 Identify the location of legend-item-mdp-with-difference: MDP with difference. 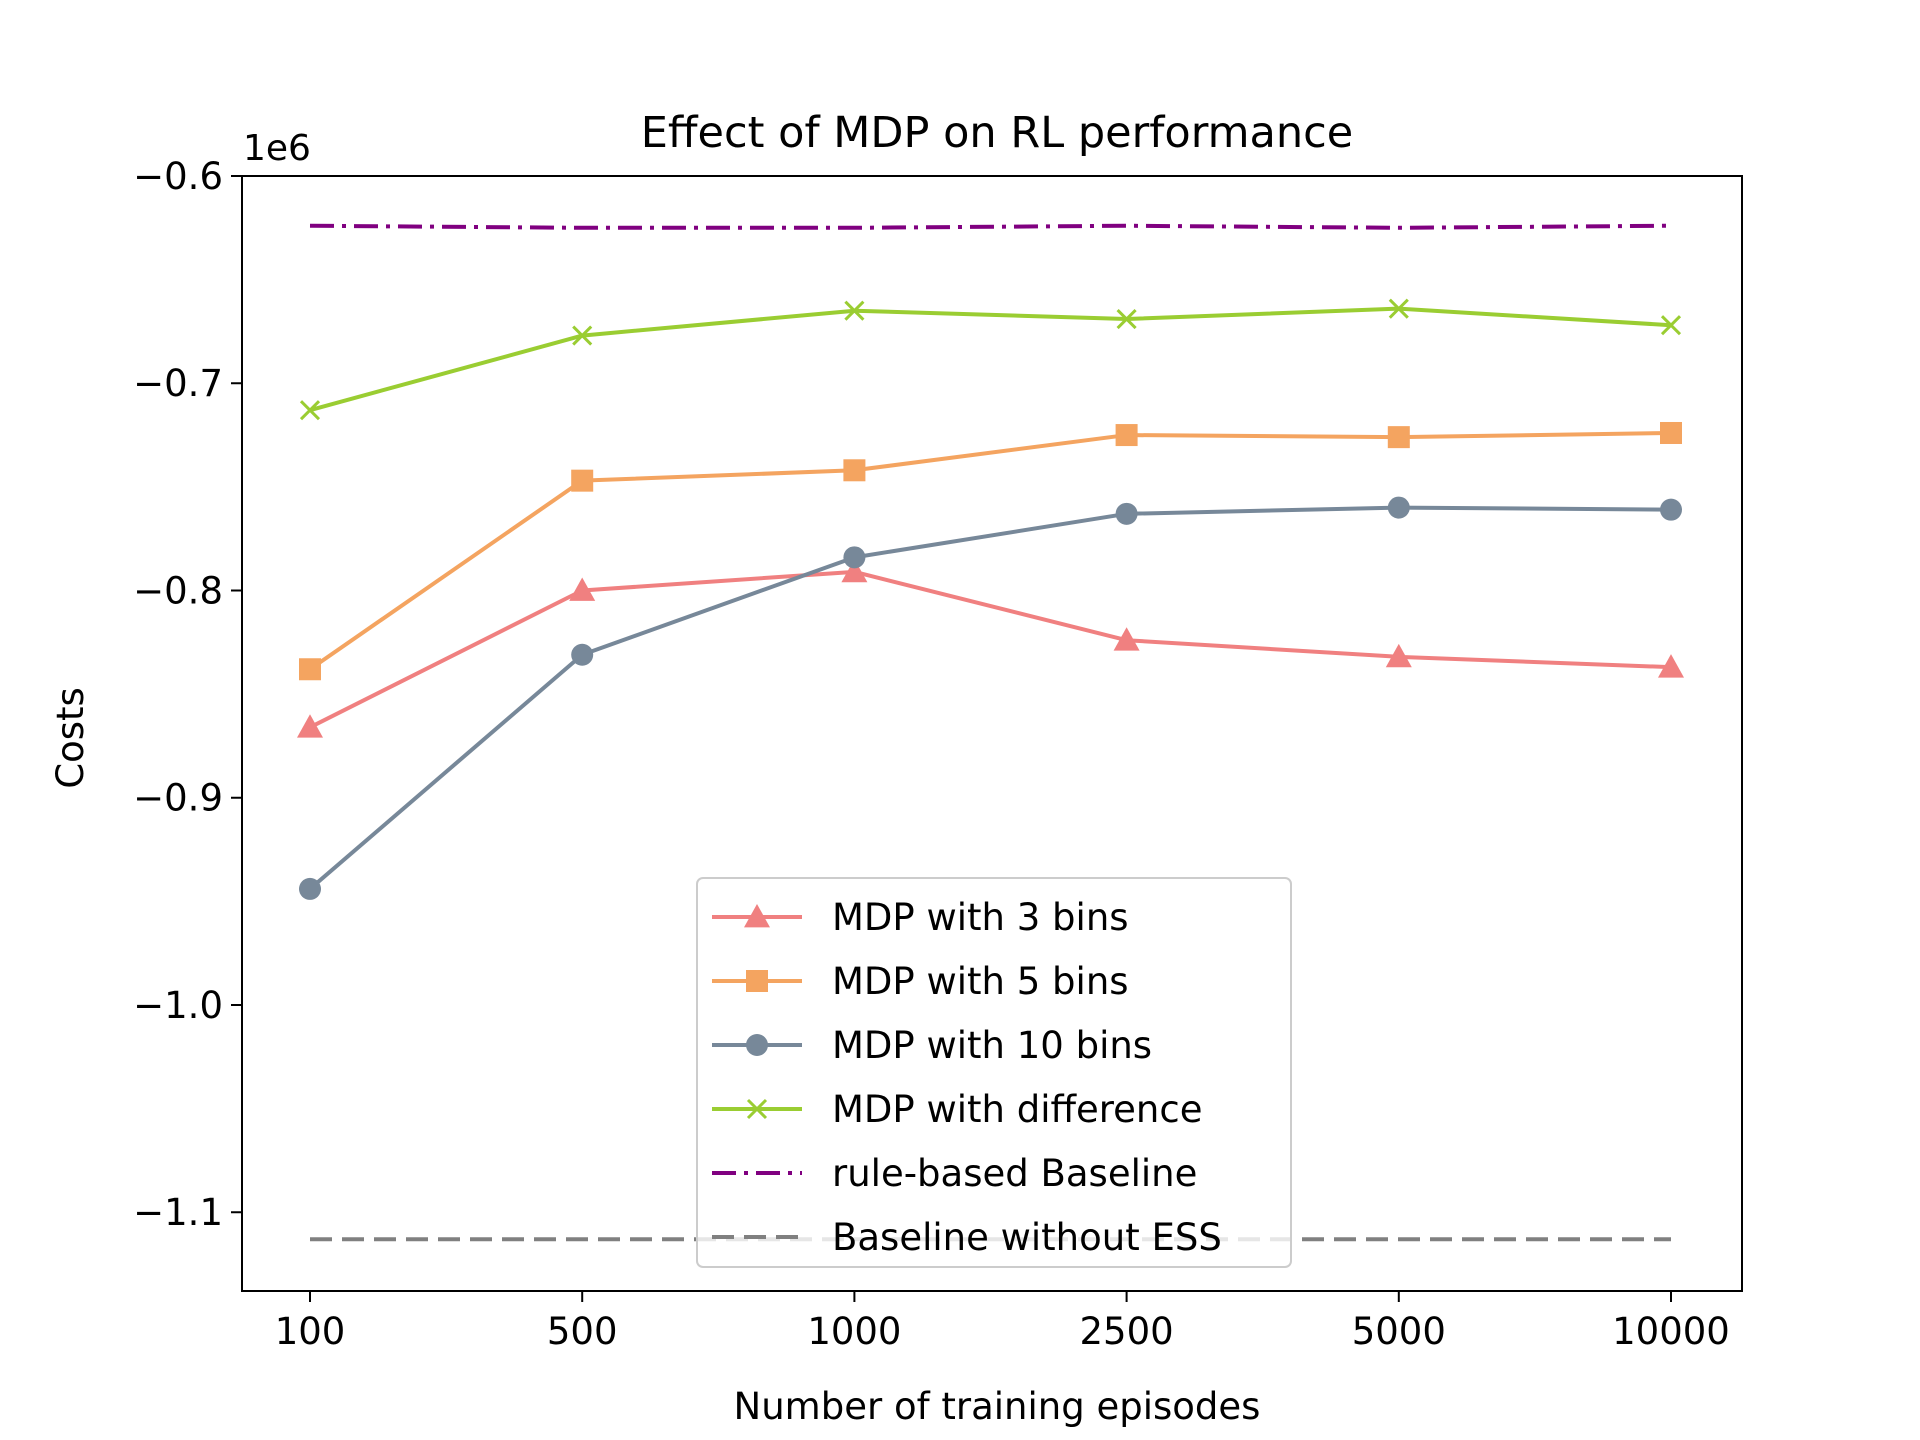
(957, 1109).